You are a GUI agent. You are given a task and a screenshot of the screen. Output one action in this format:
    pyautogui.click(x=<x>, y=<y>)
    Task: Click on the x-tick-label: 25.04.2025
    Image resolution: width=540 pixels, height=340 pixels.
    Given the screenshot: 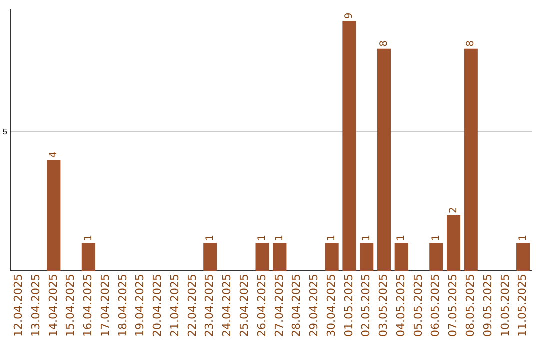 What is the action you would take?
    pyautogui.click(x=245, y=306)
    